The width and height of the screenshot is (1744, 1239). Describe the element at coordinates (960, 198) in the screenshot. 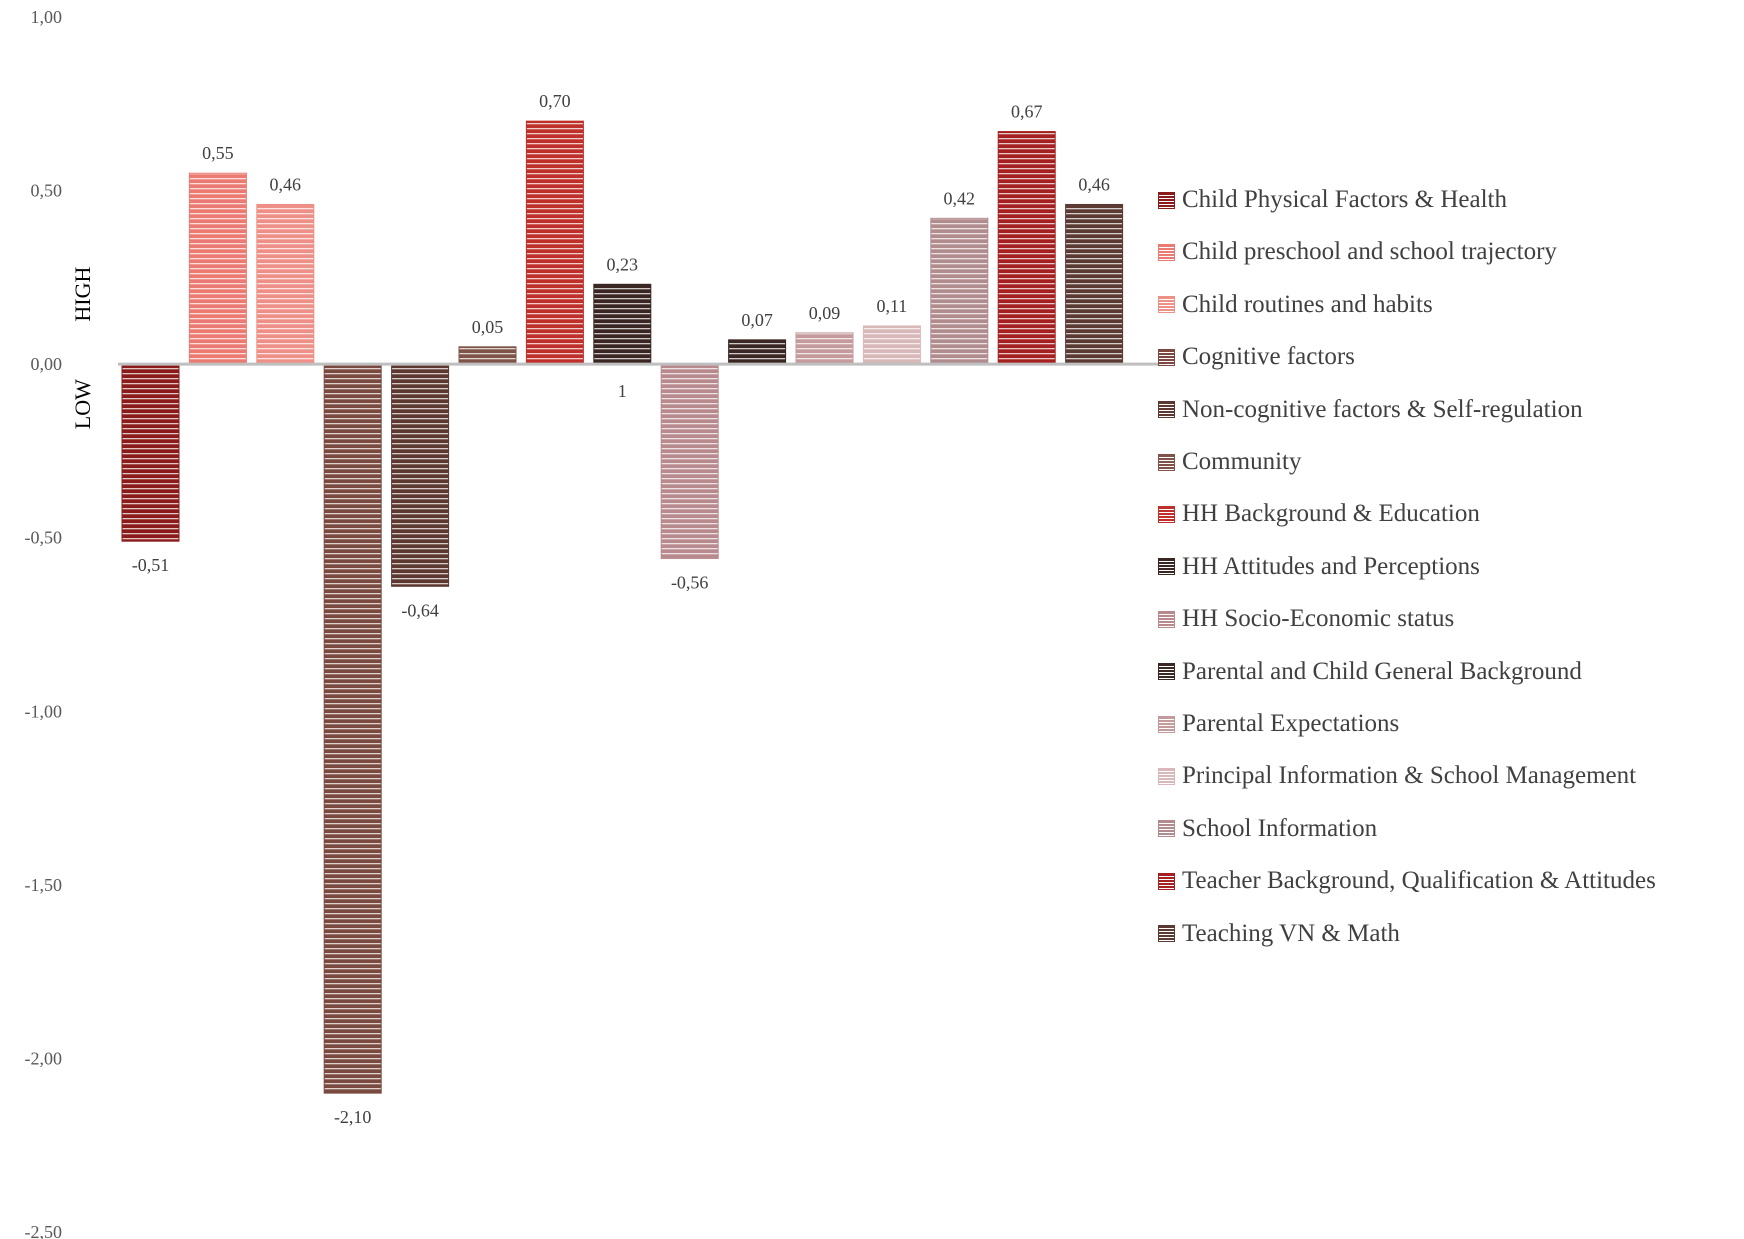

I see `data-label: 0,42` at that location.